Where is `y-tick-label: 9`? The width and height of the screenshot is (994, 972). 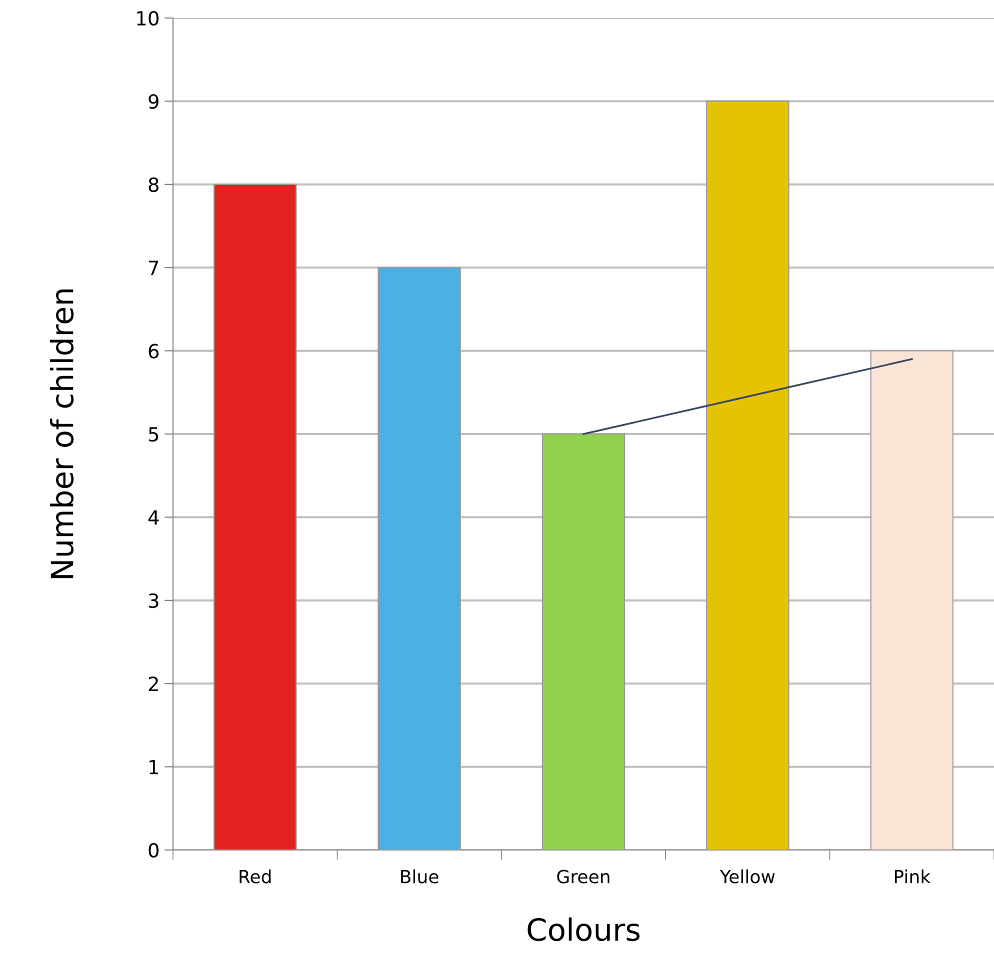 y-tick-label: 9 is located at coordinates (153, 101).